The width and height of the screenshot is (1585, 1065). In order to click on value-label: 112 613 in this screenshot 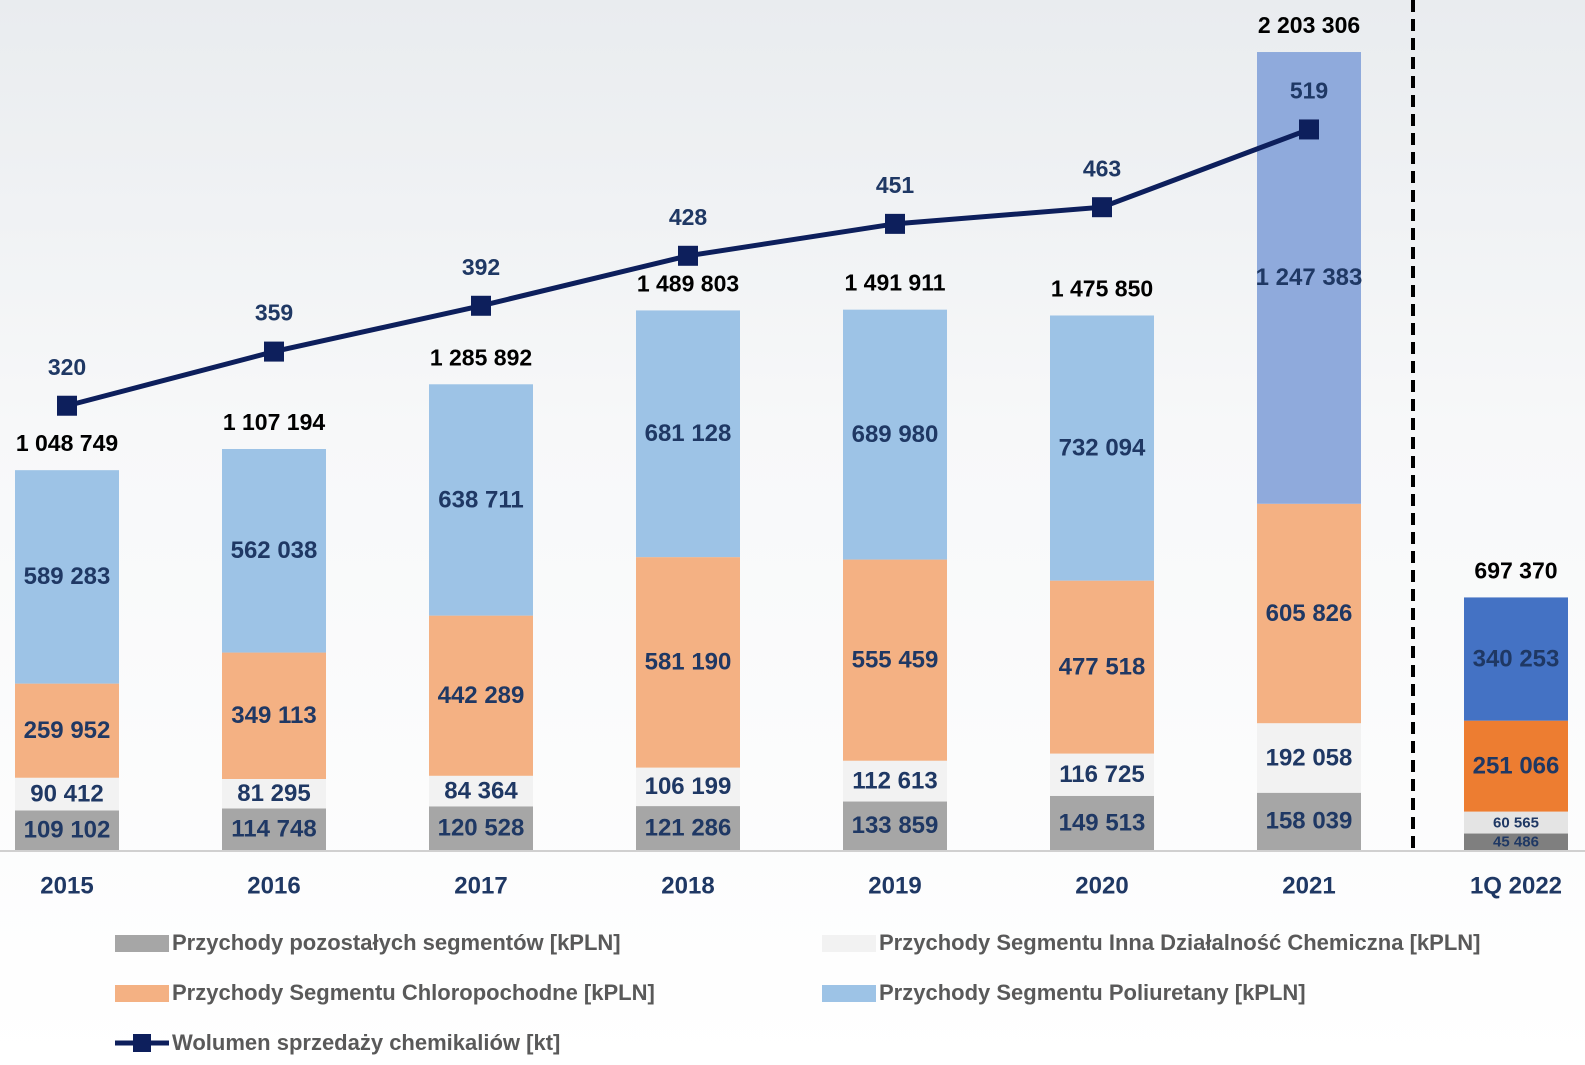, I will do `click(894, 780)`.